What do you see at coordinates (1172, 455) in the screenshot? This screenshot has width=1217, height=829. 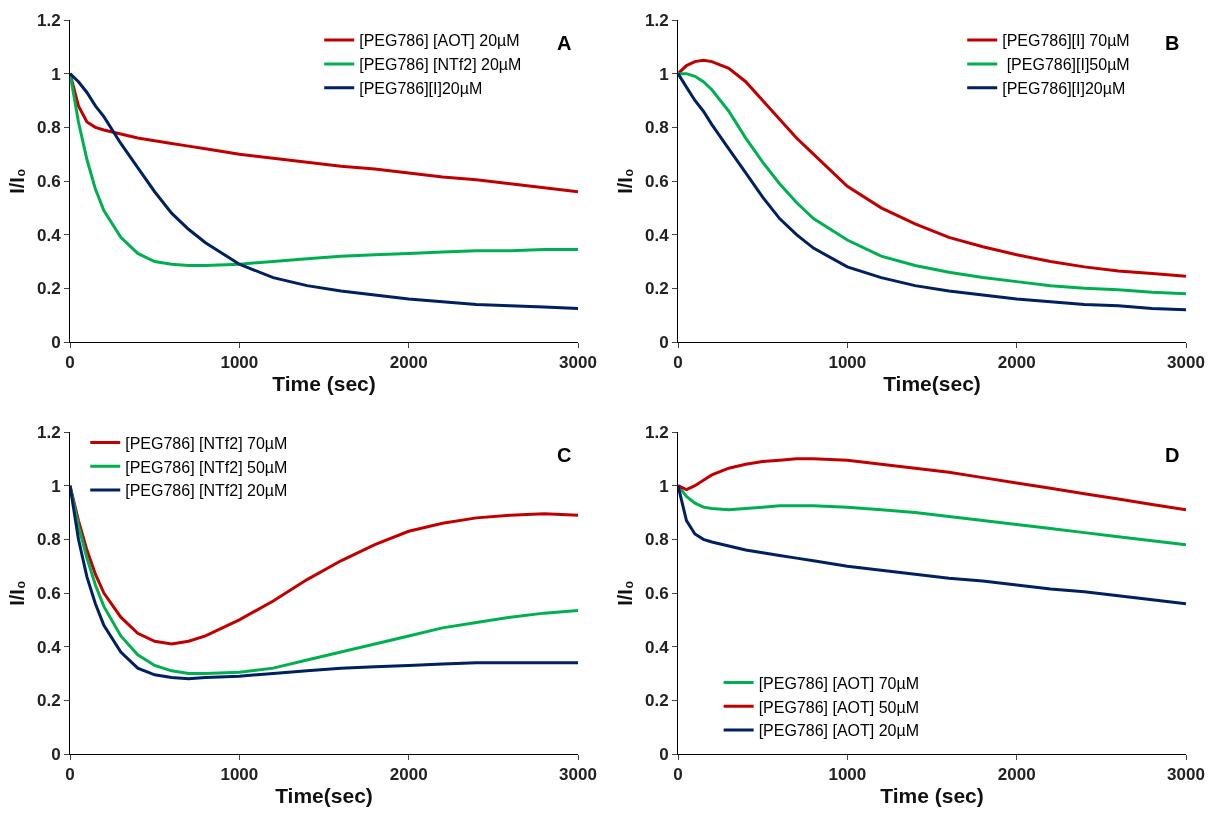 I see `annotation: D` at bounding box center [1172, 455].